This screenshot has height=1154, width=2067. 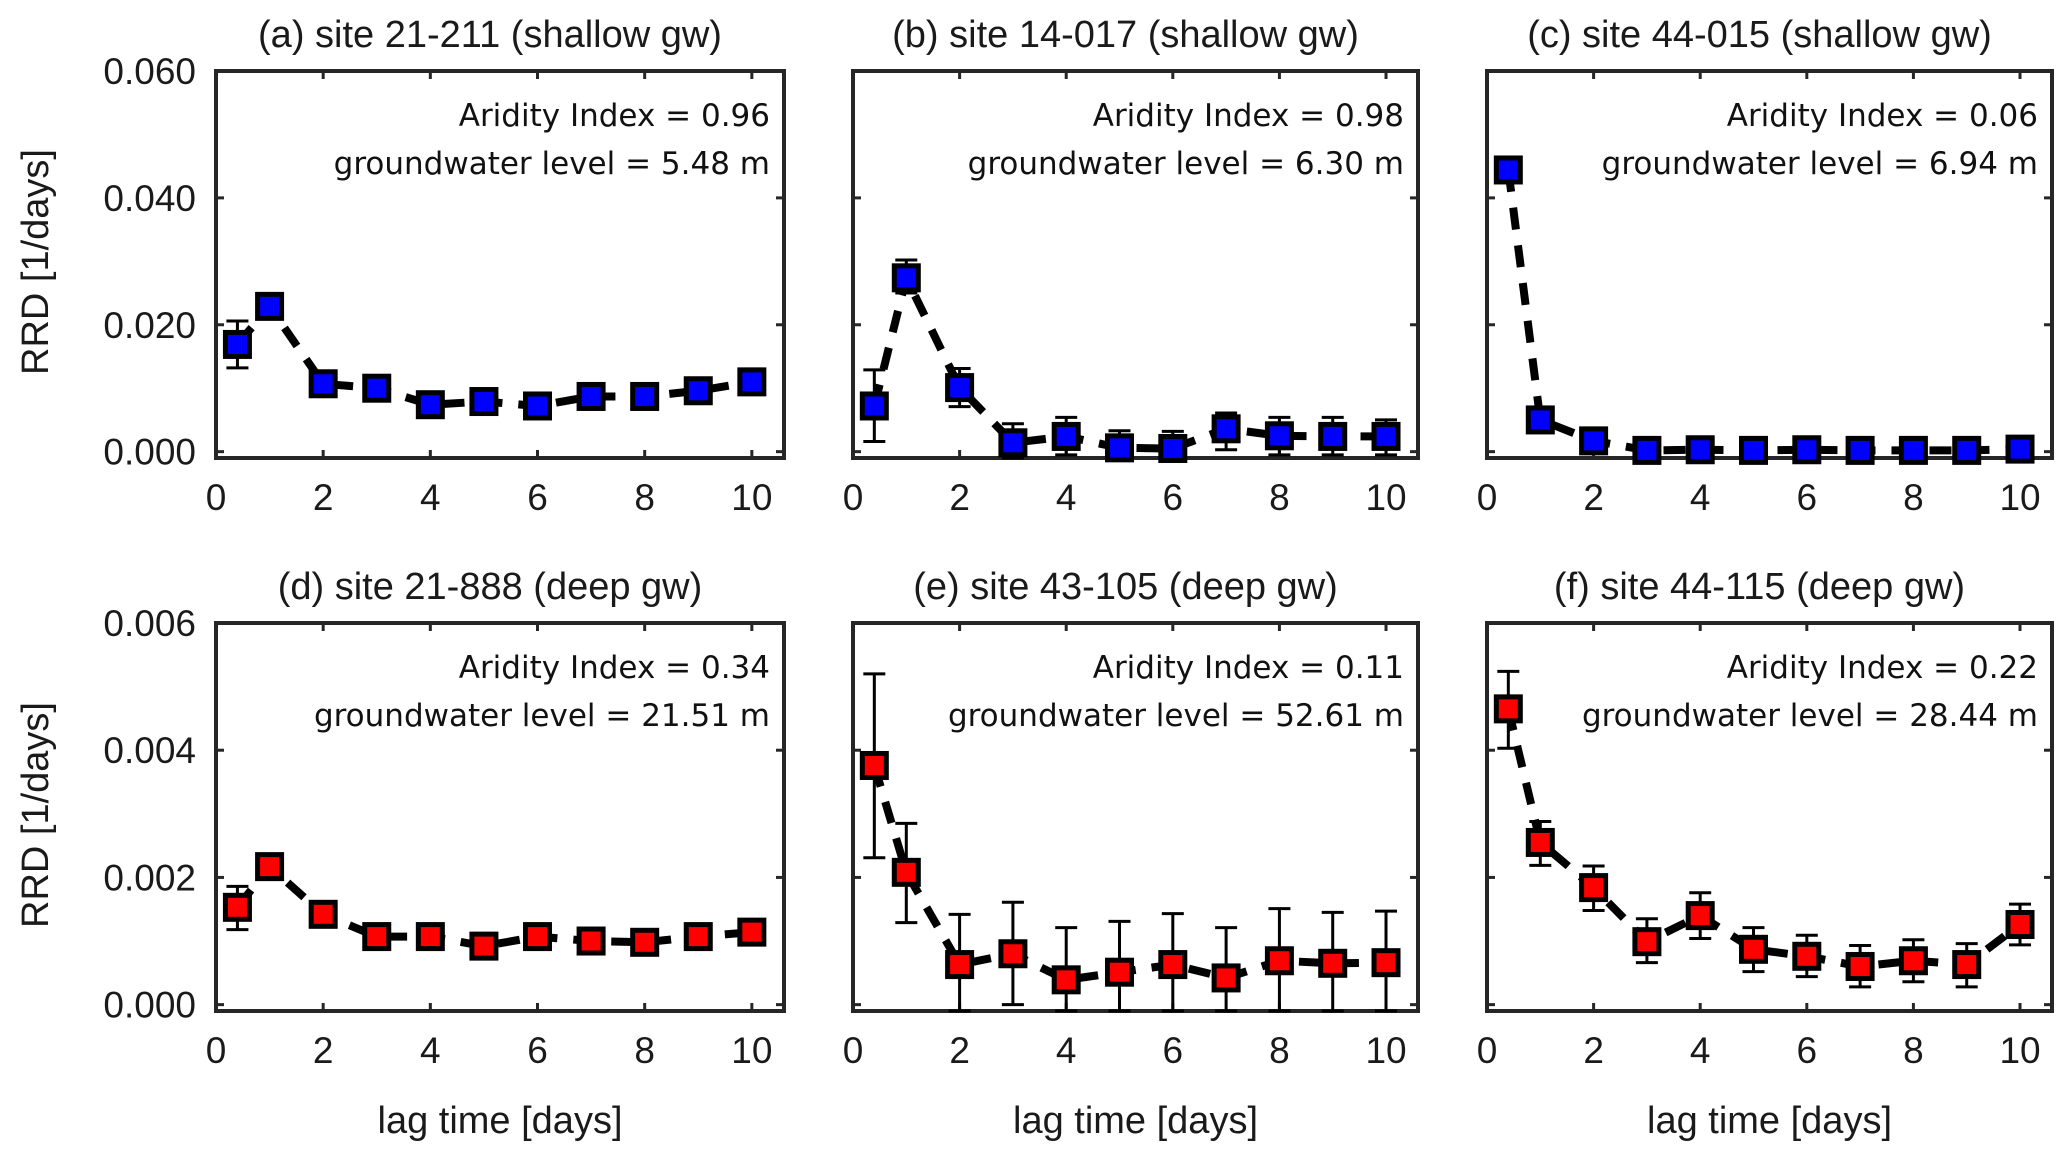 What do you see at coordinates (1759, 35) in the screenshot?
I see `panel-title: (c) site 44-015 (shallow gw)` at bounding box center [1759, 35].